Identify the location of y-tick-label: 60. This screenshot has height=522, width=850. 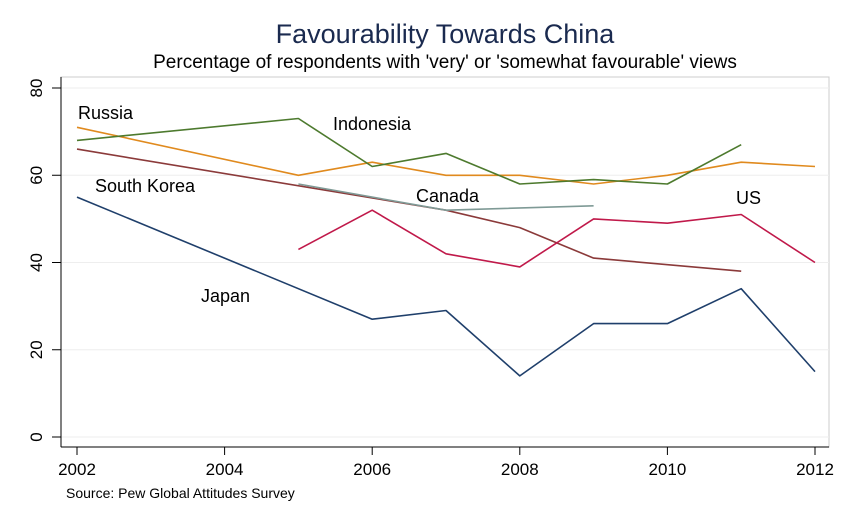
(36, 175).